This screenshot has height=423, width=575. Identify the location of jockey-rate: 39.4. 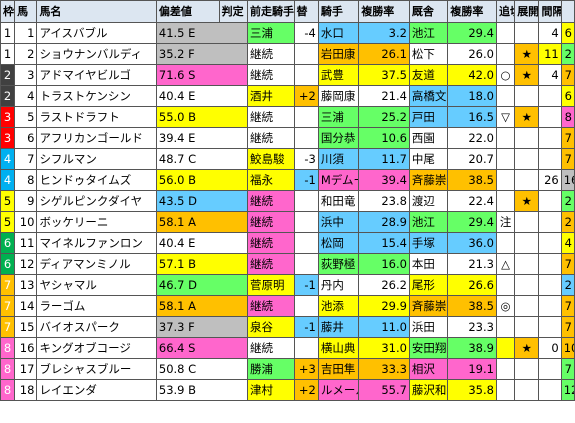
(384, 180).